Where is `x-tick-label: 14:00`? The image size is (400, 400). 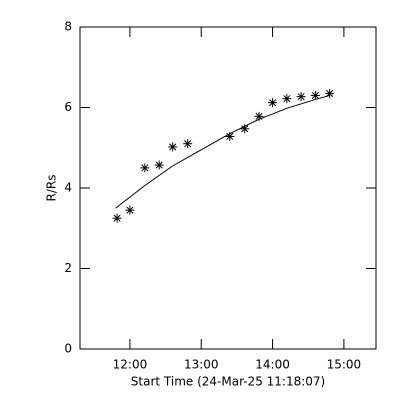 x-tick-label: 14:00 is located at coordinates (272, 365).